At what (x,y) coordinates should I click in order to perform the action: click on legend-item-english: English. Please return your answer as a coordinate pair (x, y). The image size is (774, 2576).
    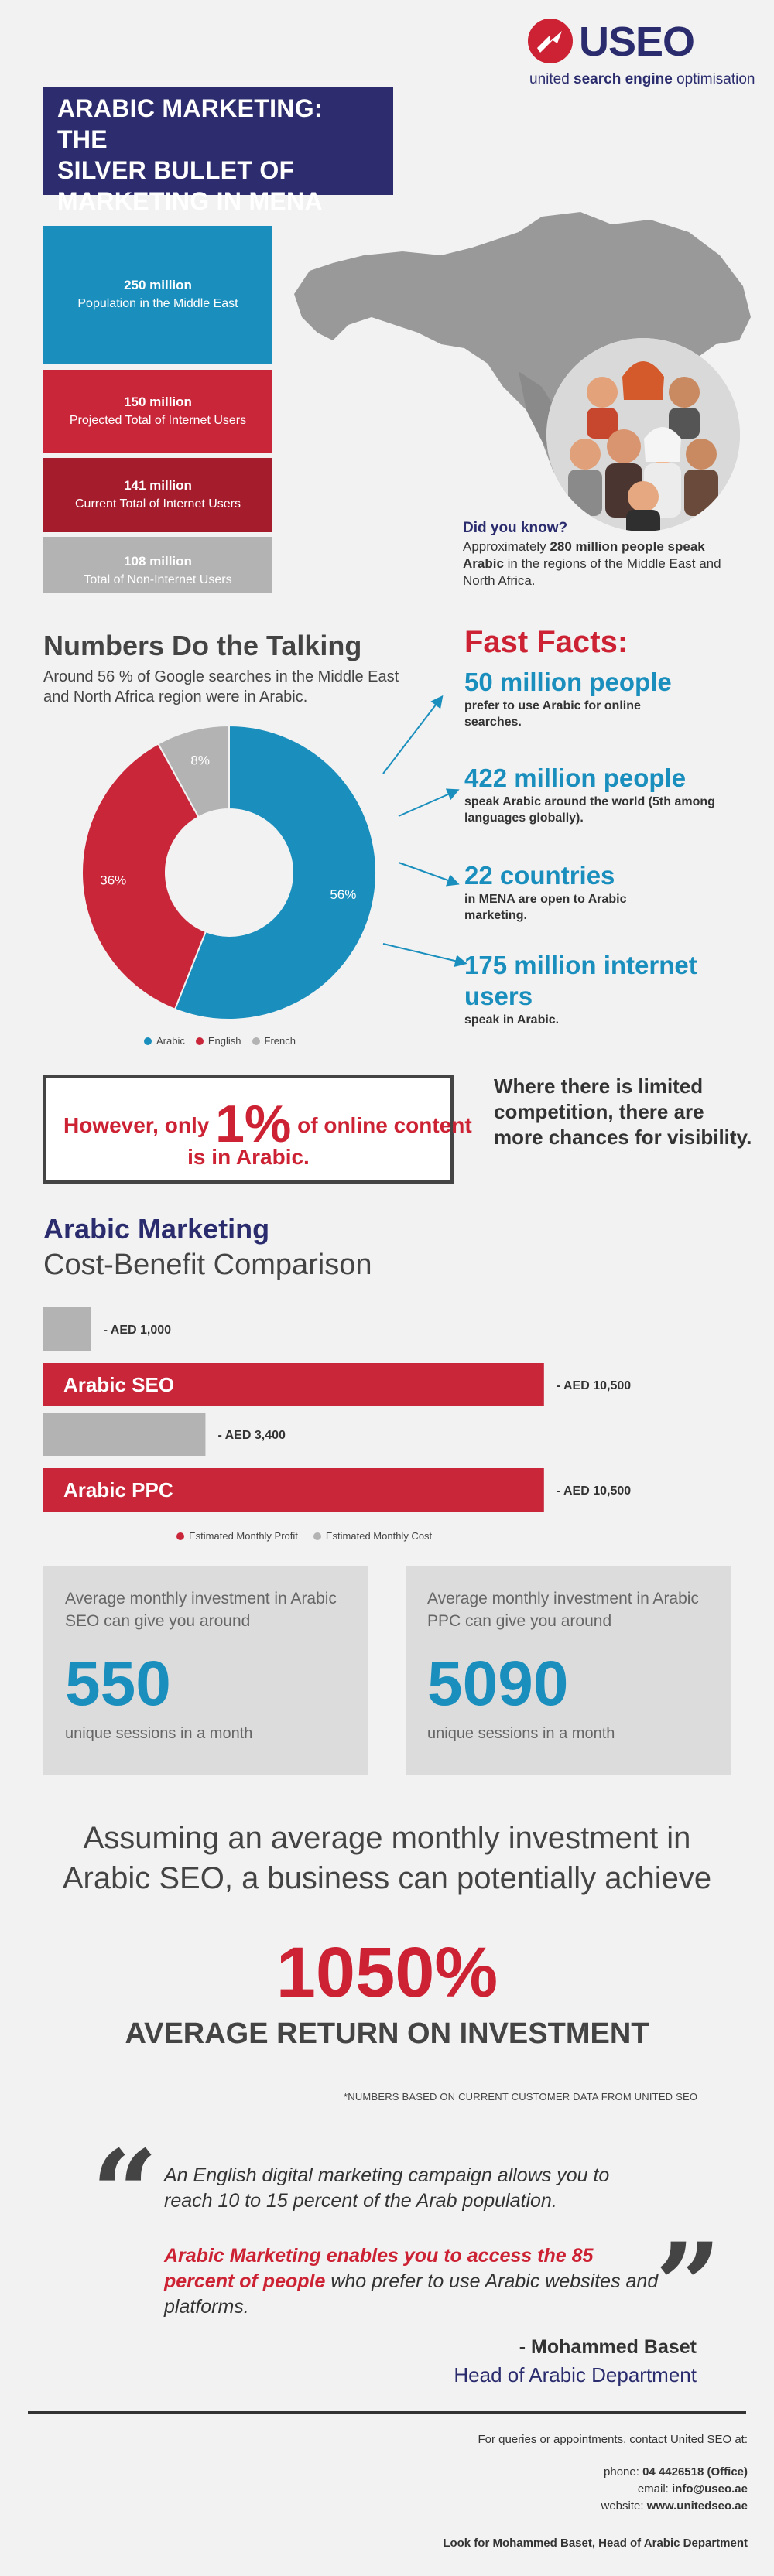
    Looking at the image, I should click on (218, 1041).